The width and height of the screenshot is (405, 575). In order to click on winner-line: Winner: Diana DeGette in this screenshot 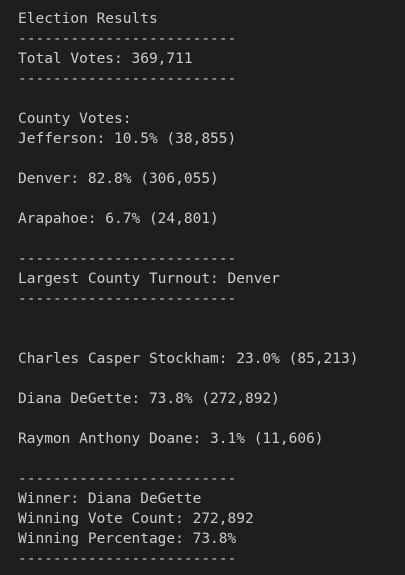, I will do `click(110, 499)`.